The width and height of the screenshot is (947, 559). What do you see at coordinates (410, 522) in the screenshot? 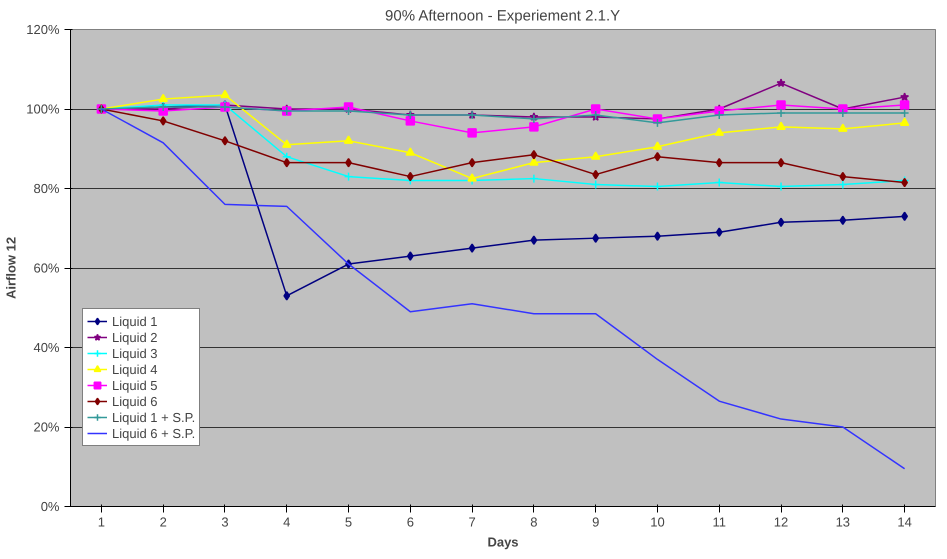
I see `x-tick-label: 6` at bounding box center [410, 522].